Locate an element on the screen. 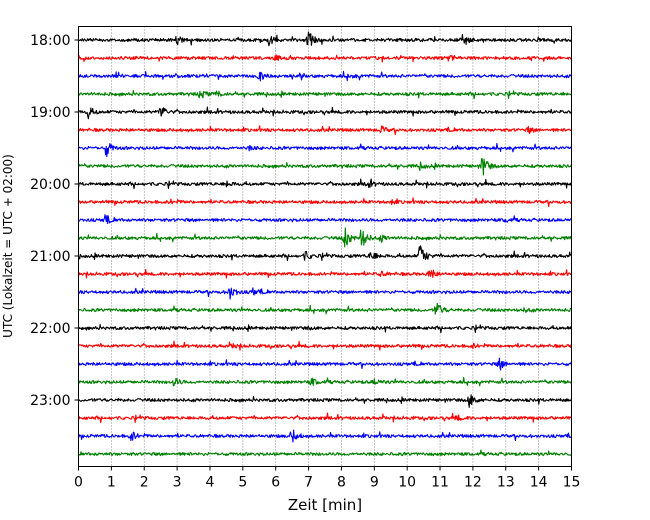 This screenshot has height=520, width=650. x-tick-label: 14 is located at coordinates (539, 483).